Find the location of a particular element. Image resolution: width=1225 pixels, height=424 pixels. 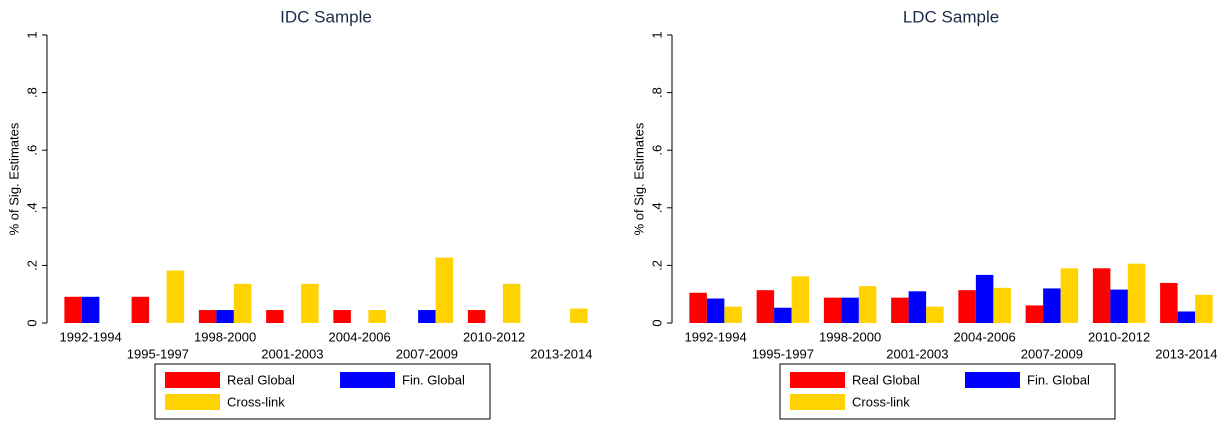

chart-title: IDC Sample is located at coordinates (326, 16).